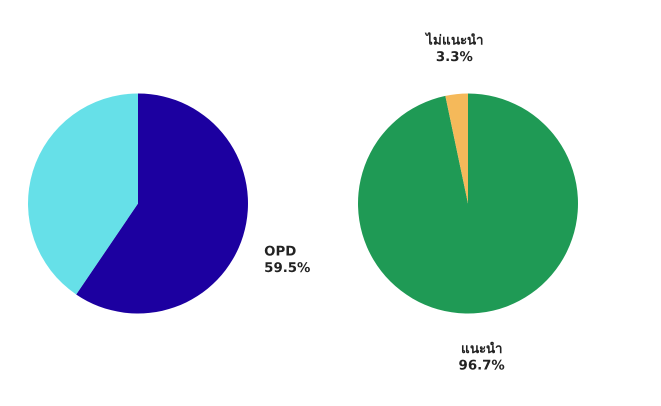 This screenshot has height=406, width=661. I want to click on data-label: 59.5%, so click(287, 268).